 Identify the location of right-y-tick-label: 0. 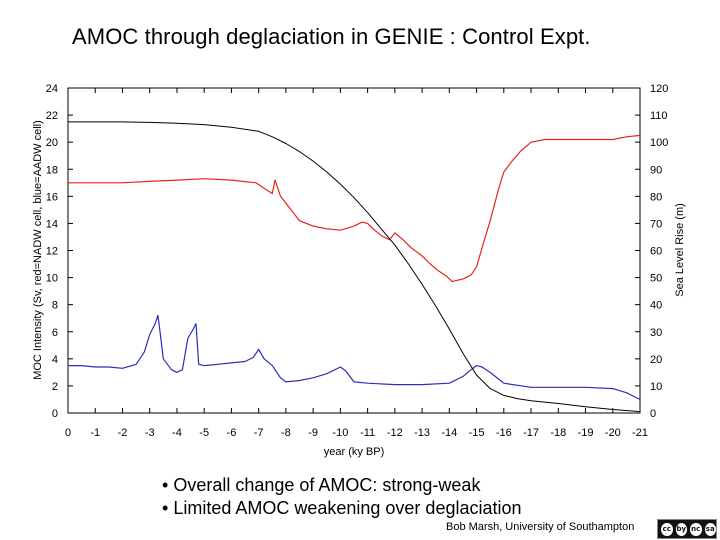
(653, 414).